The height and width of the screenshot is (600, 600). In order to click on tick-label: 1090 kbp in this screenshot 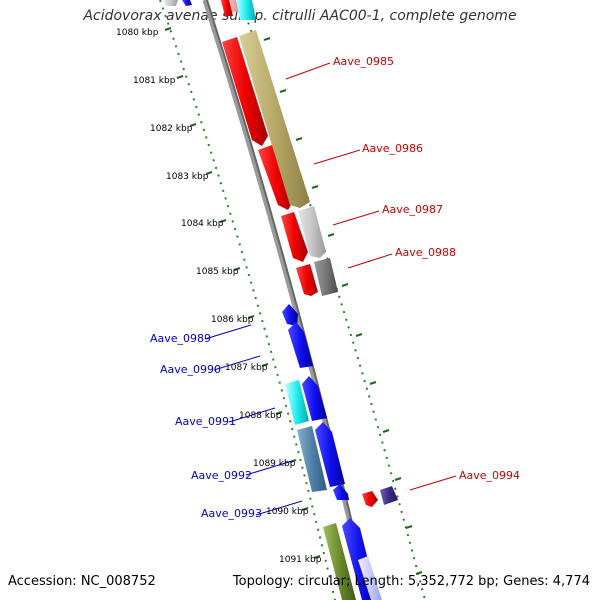, I will do `click(287, 512)`.